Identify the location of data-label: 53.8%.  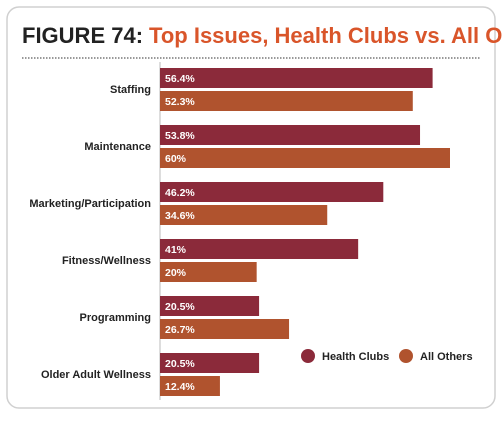
(180, 136).